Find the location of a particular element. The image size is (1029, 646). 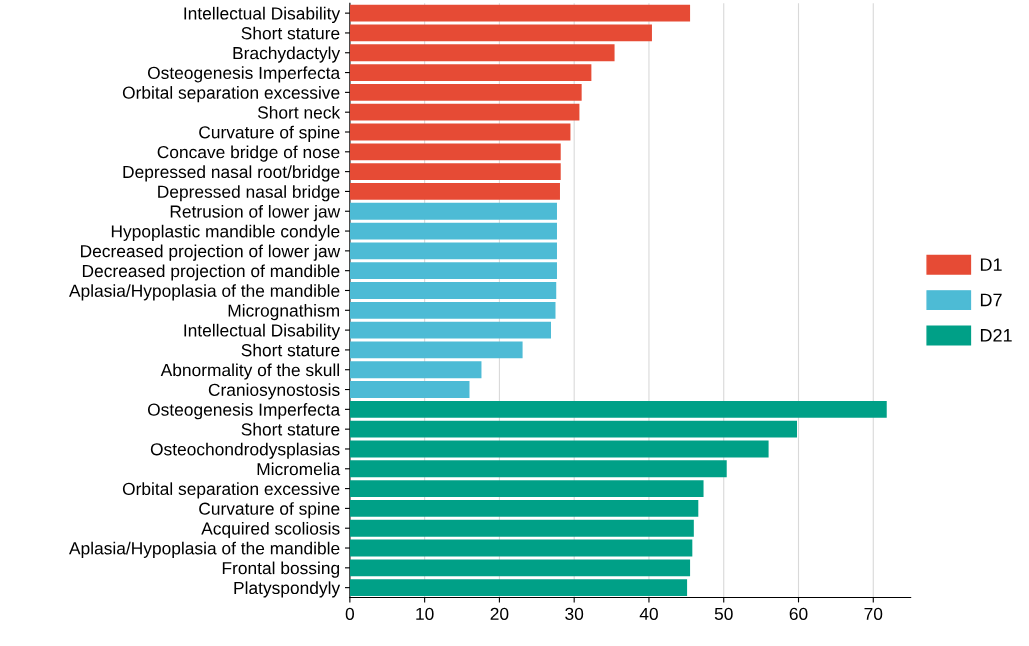

x-tick-label: 30 is located at coordinates (574, 614).